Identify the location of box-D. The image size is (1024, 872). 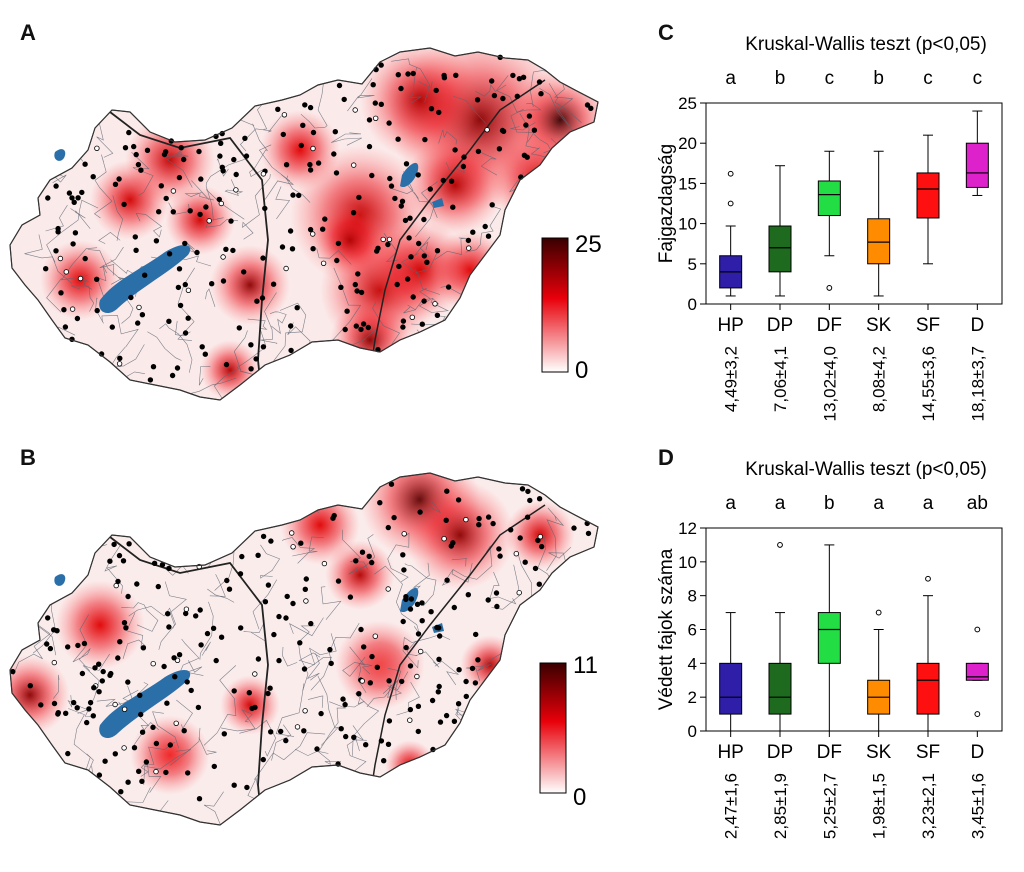
(977, 153).